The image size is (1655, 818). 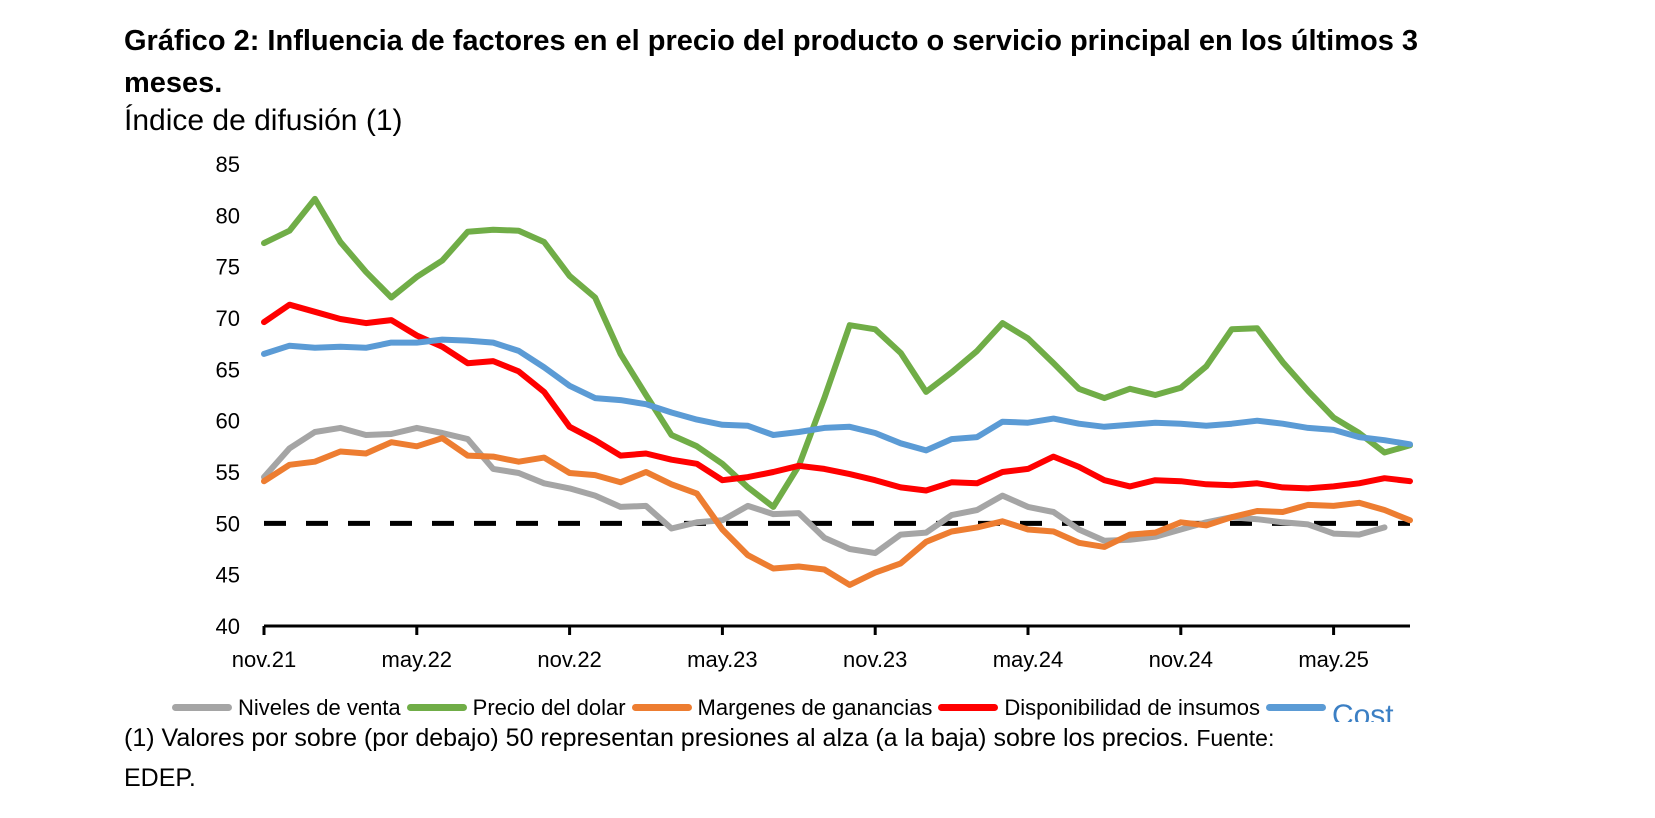 I want to click on footnote-source-label: Fuente:, so click(x=1235, y=738).